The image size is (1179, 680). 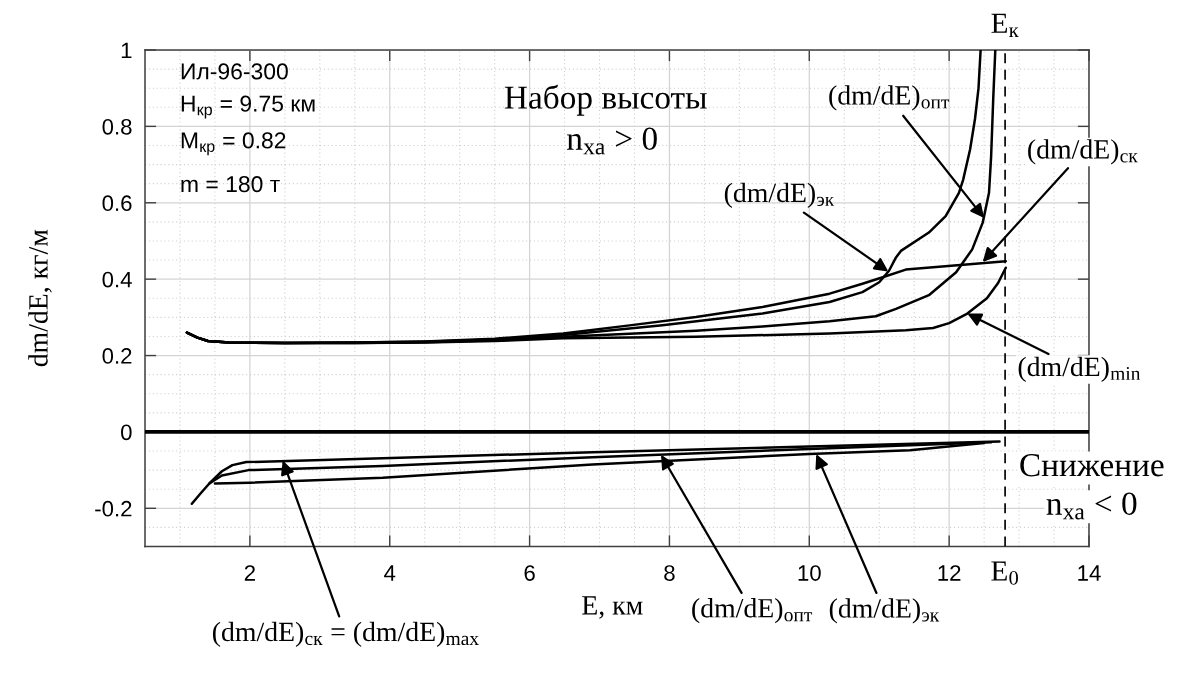 I want to click on x-axis-title: E, км, so click(x=612, y=607).